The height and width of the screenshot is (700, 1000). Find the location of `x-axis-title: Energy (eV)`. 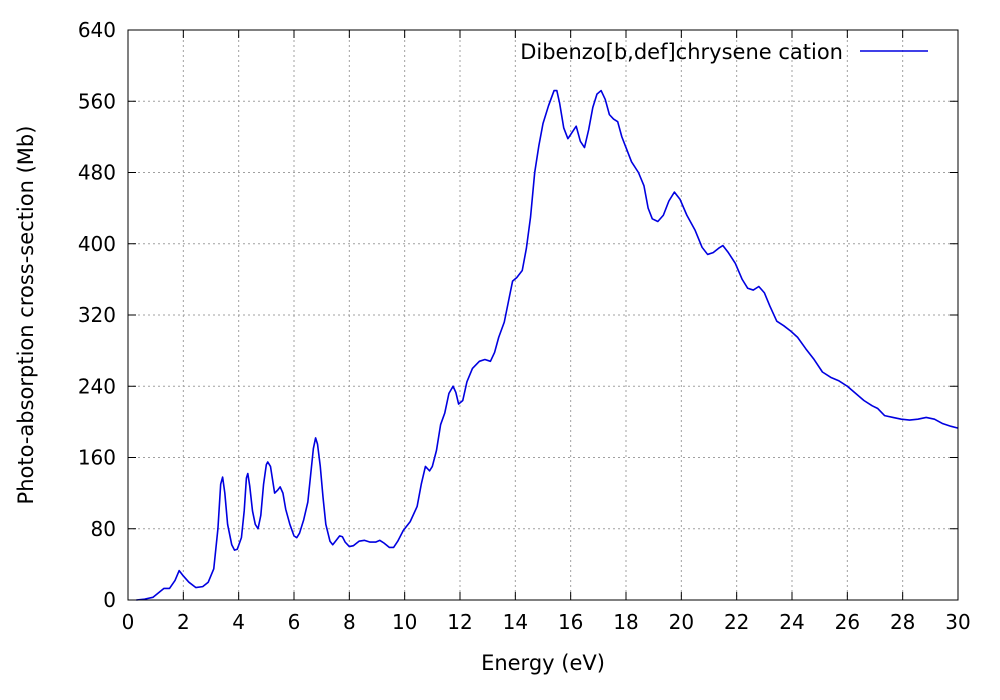

x-axis-title: Energy (eV) is located at coordinates (543, 663).